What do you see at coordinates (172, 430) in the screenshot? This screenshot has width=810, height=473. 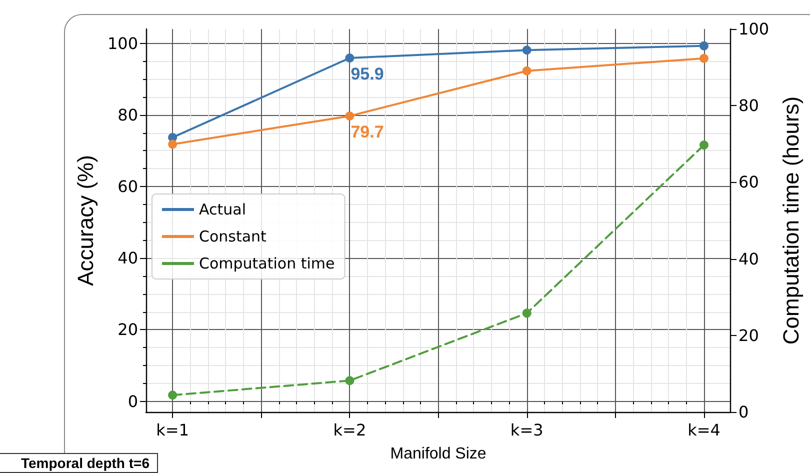 I see `x-tick-label: k=1` at bounding box center [172, 430].